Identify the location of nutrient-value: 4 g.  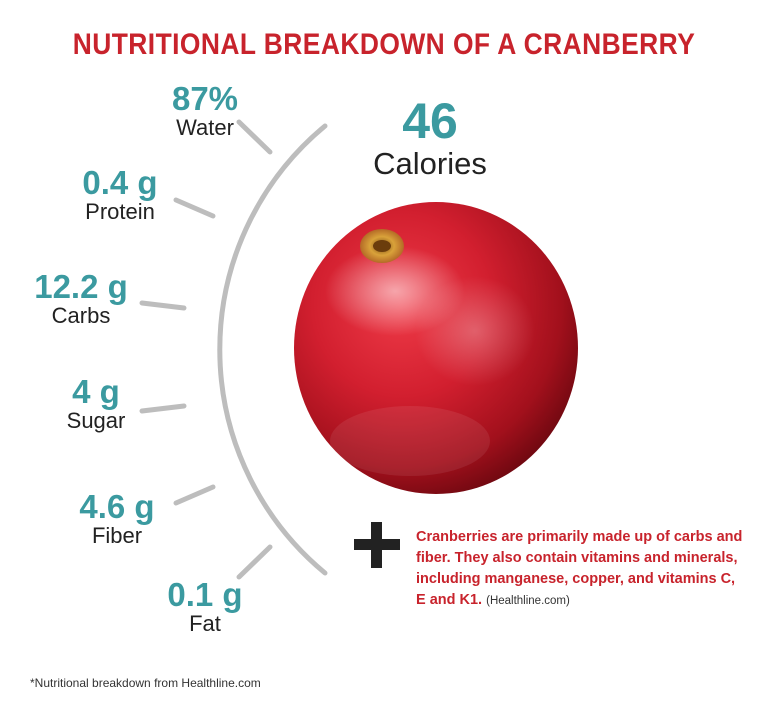
(96, 391).